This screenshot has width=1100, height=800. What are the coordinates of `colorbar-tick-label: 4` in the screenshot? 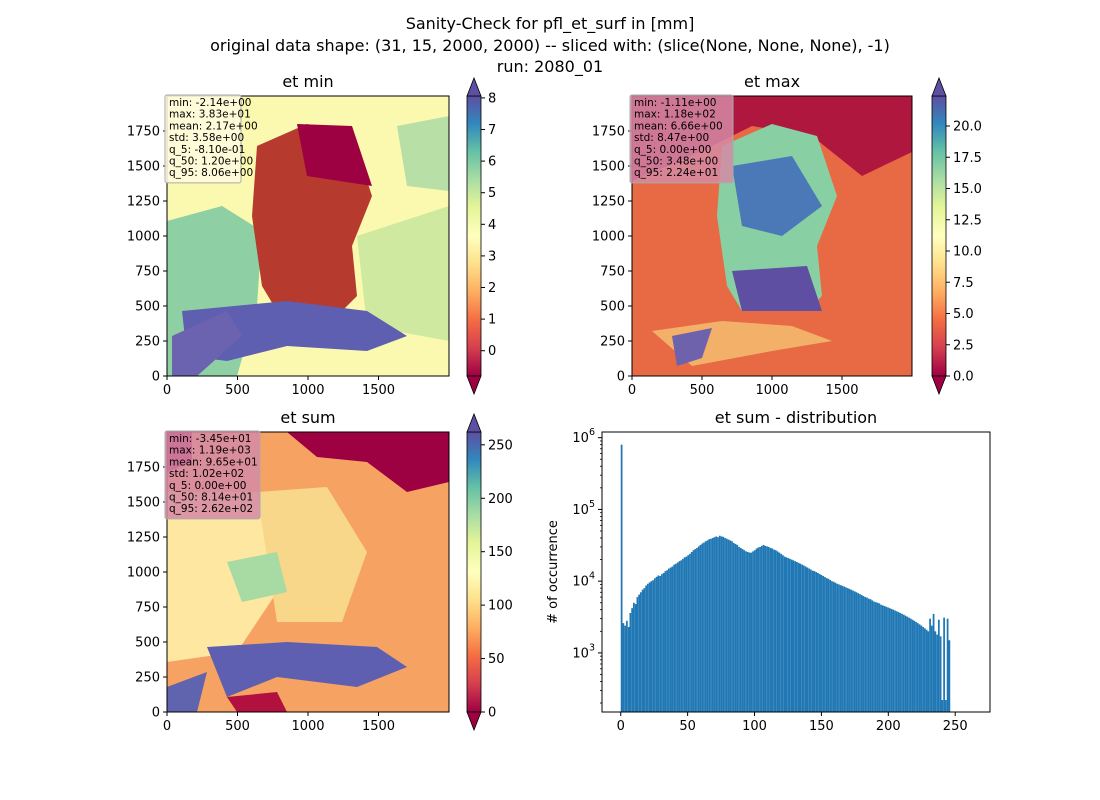 It's located at (492, 225).